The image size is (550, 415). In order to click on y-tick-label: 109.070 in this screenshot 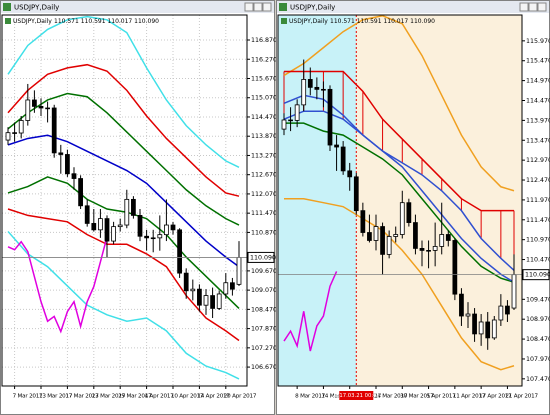, I will do `click(264, 290)`.